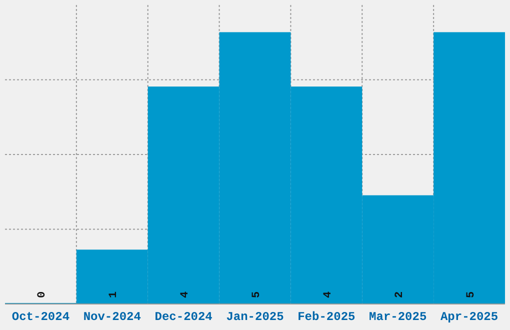  I want to click on x-tick-label: Dec-2024, so click(183, 317).